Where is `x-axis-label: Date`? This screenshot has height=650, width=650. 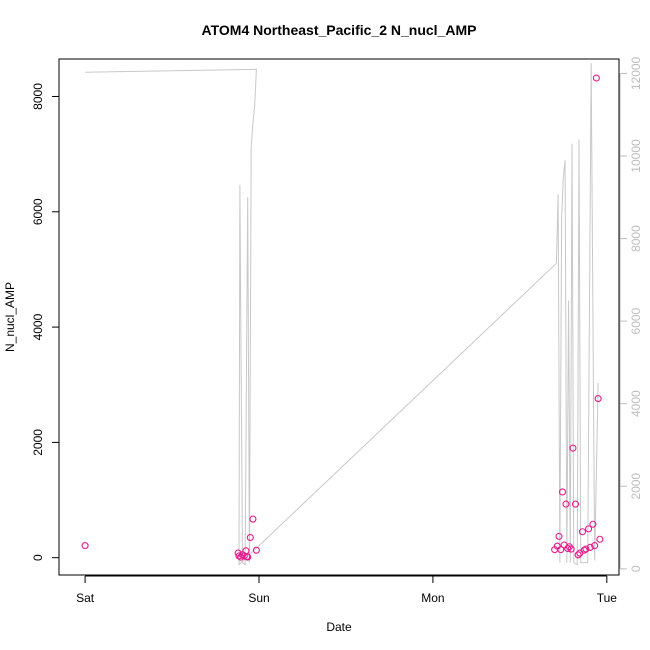
x-axis-label: Date is located at coordinates (339, 627).